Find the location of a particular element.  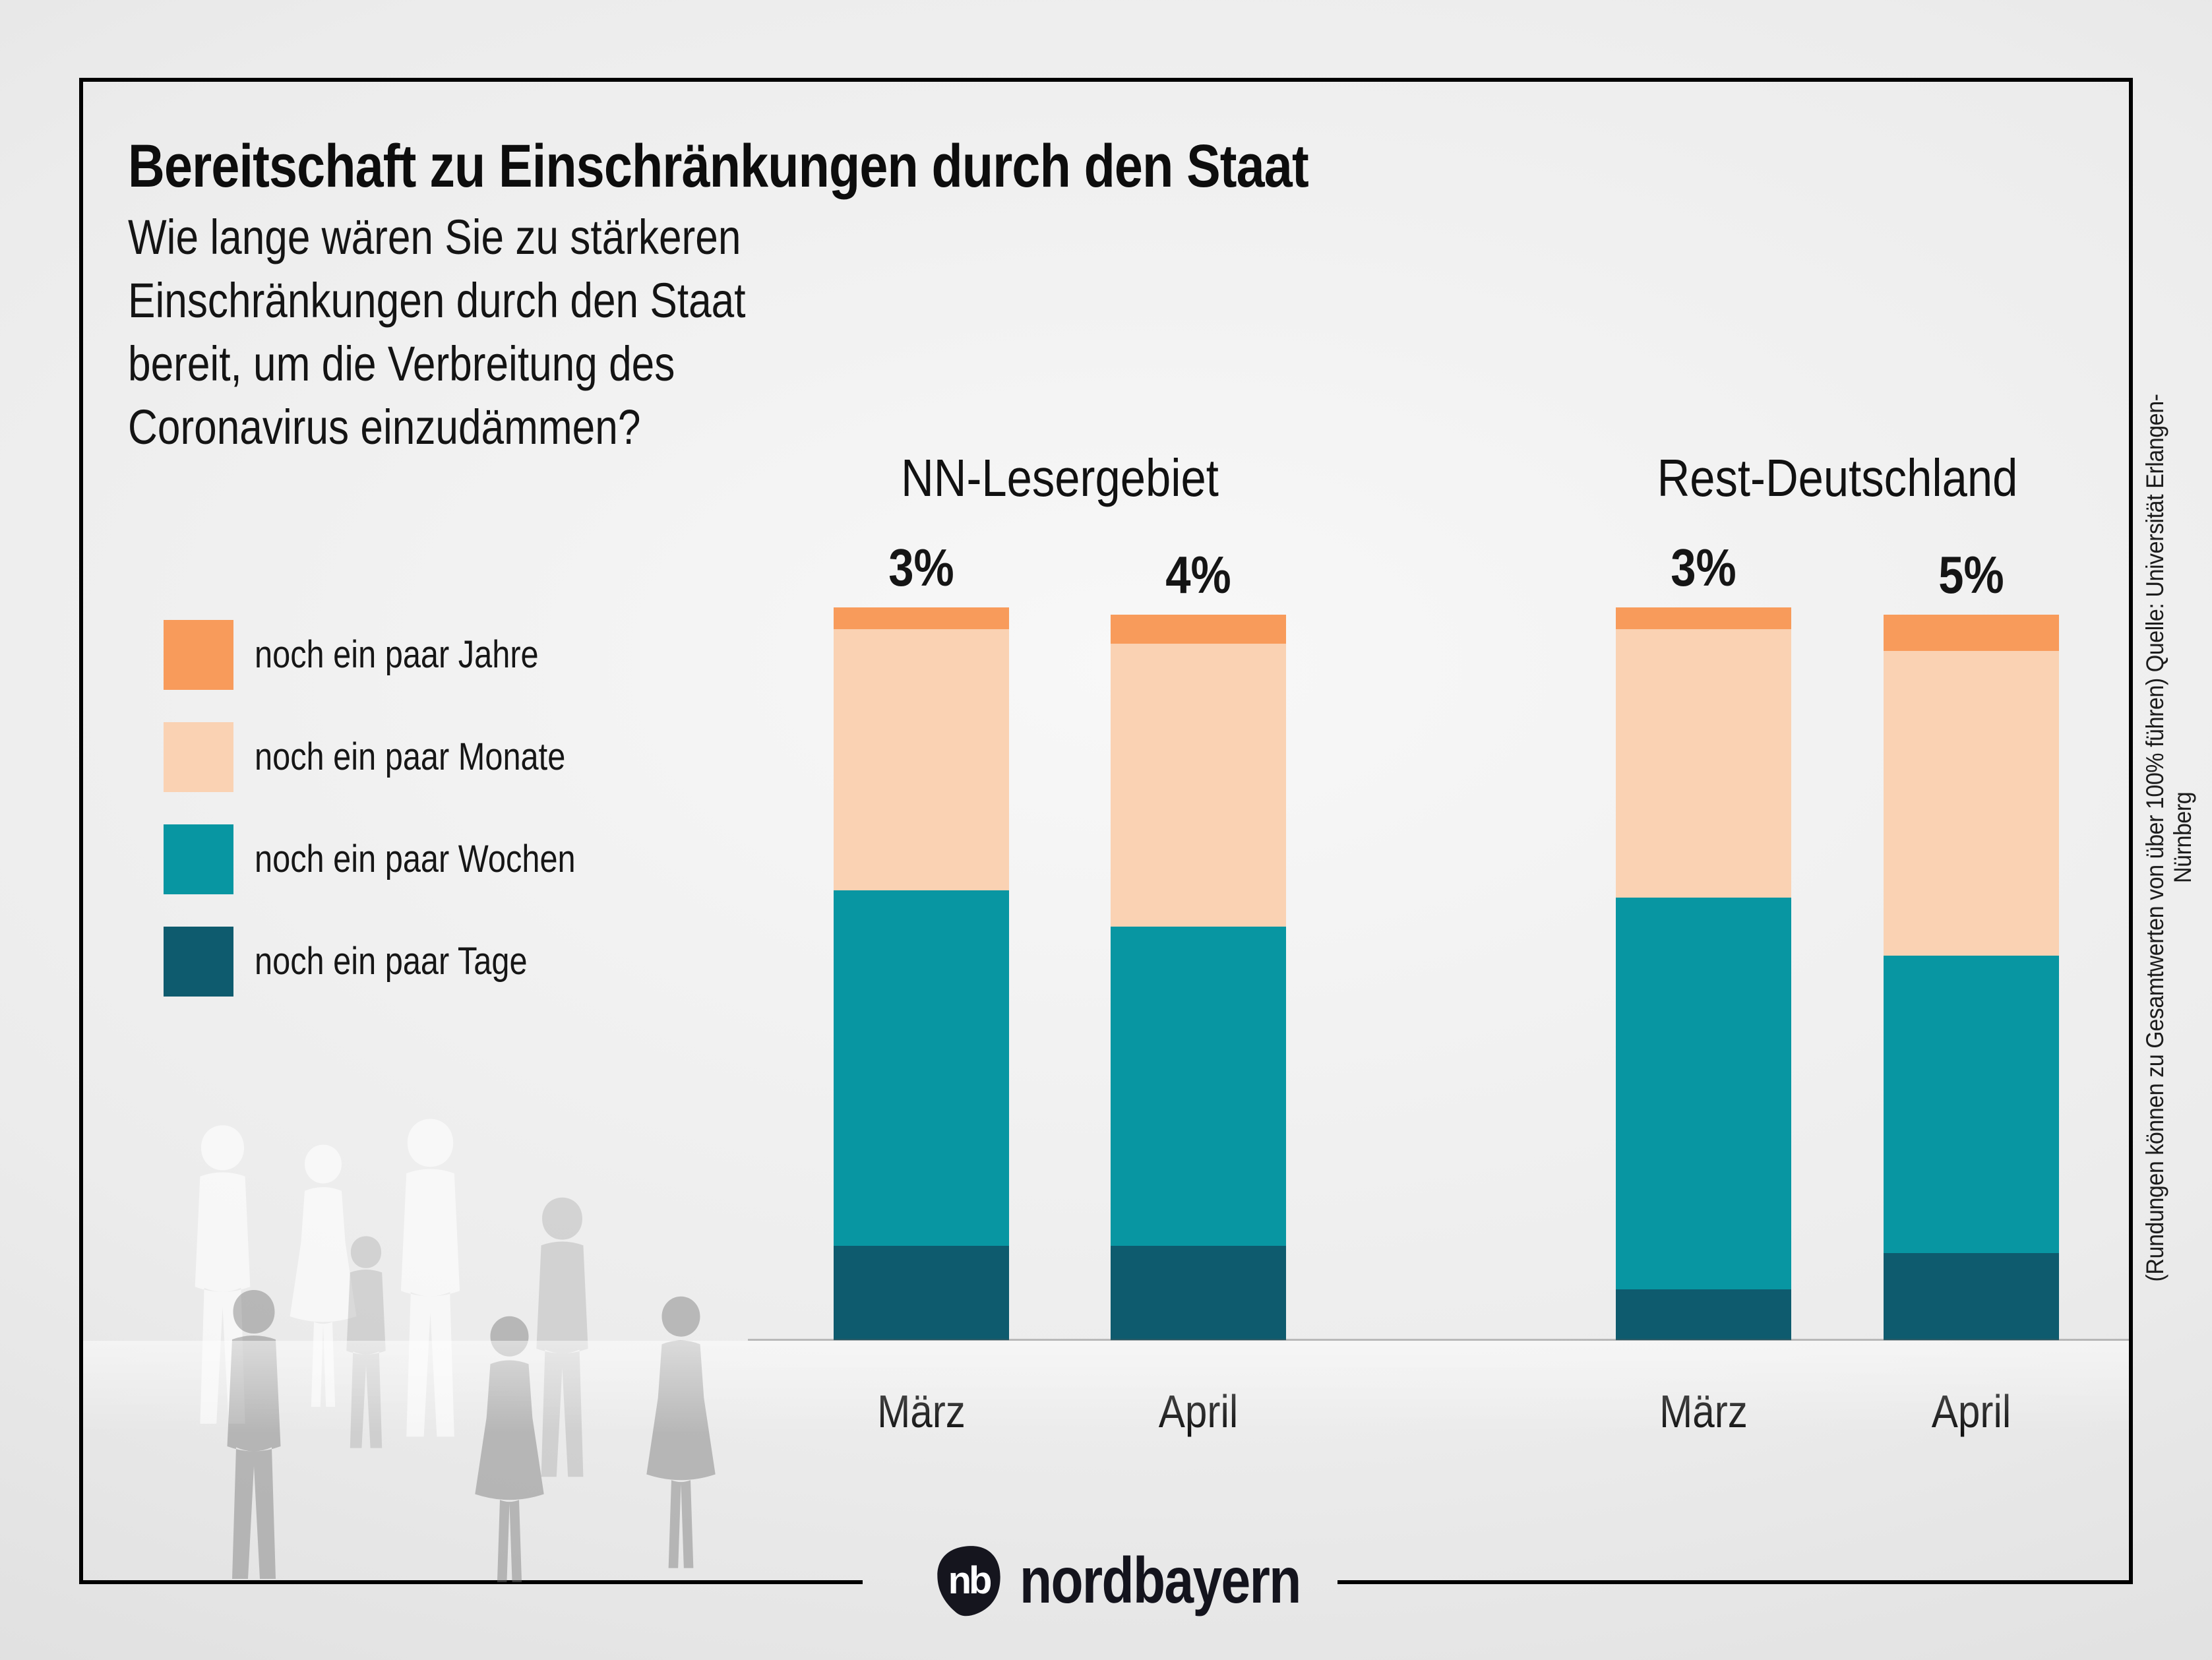

survey-question-line: bereit, um die Verbreitung des is located at coordinates (401, 363).